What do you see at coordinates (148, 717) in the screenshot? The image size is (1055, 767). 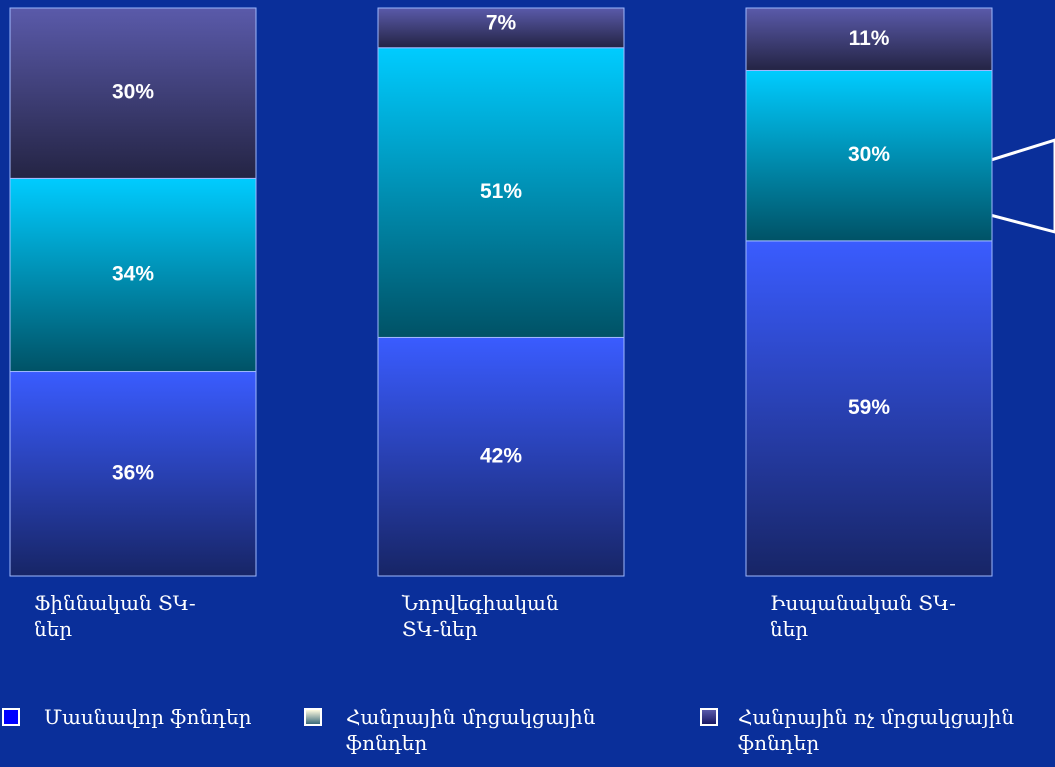 I see `legend-label: Մասնավոր ֆոնդեր` at bounding box center [148, 717].